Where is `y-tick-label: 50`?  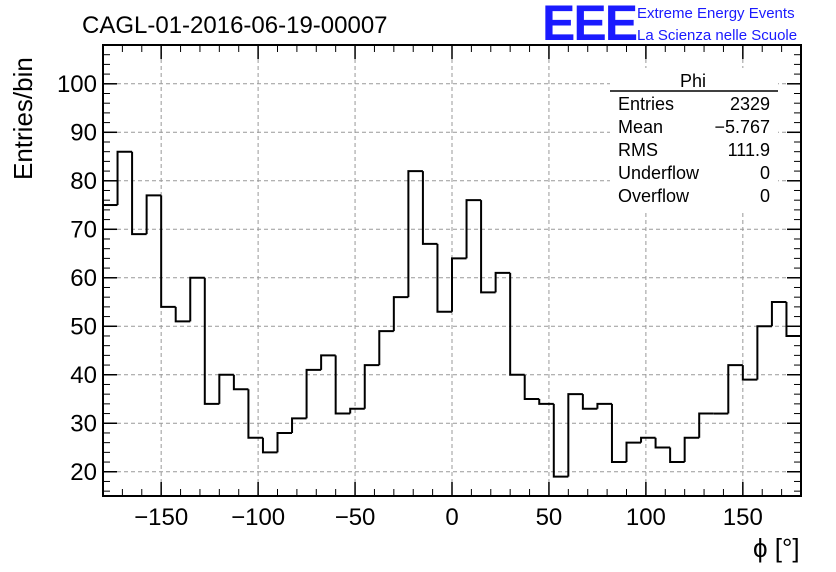 y-tick-label: 50 is located at coordinates (83, 326).